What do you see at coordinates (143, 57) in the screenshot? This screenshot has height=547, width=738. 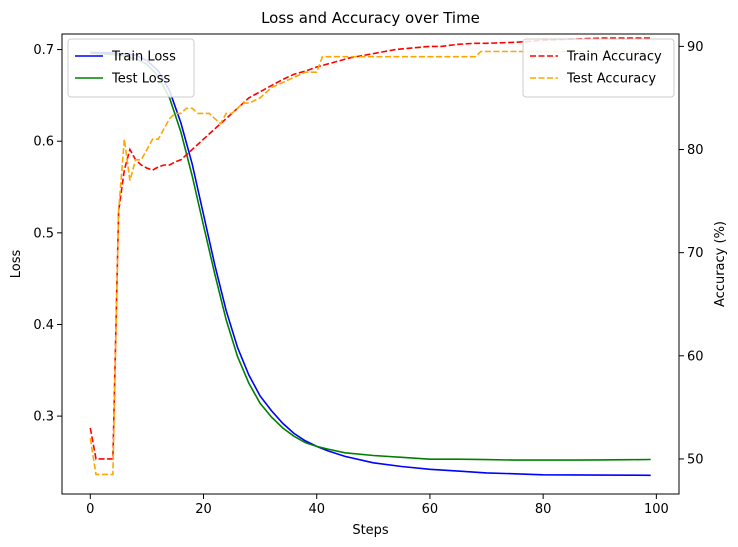 I see `legend-label: Train Loss` at bounding box center [143, 57].